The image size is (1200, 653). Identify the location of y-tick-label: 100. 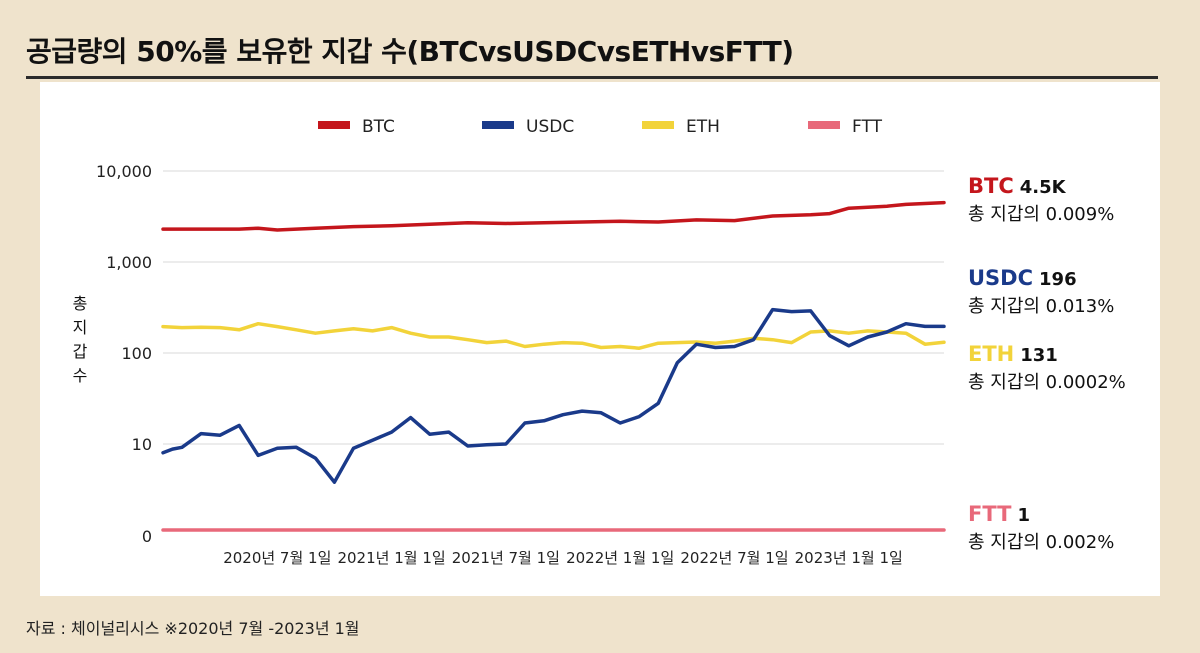
(136, 353).